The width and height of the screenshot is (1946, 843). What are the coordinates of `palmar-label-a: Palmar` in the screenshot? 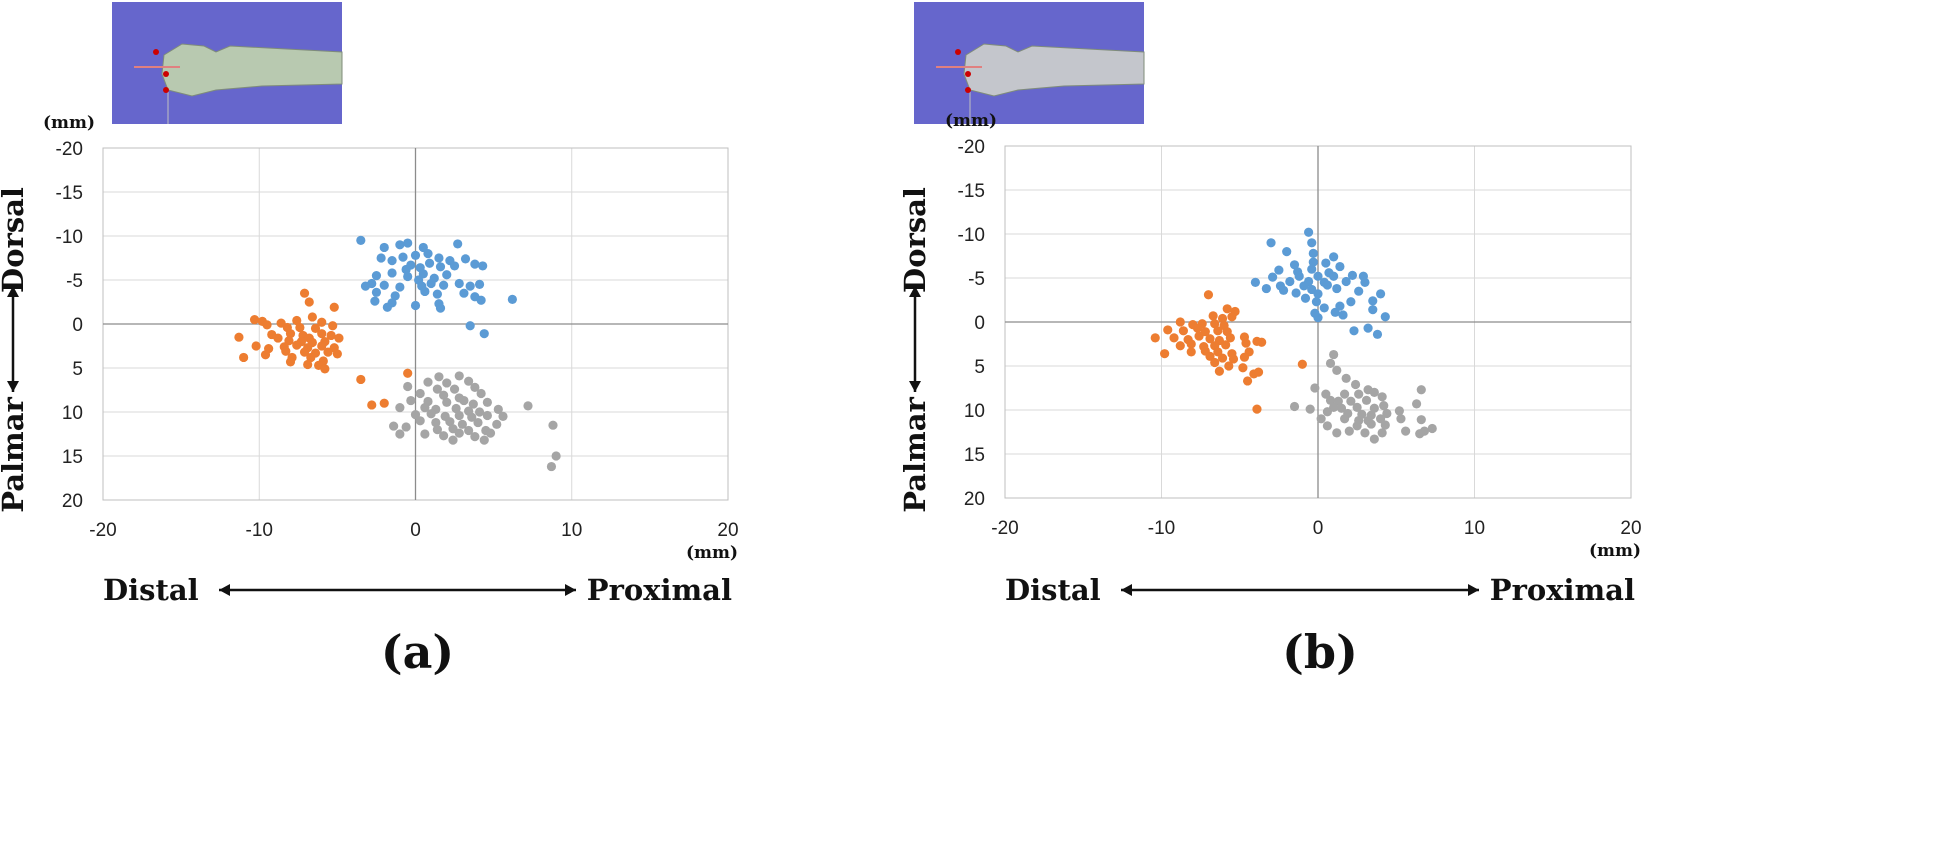 It's located at (15, 454).